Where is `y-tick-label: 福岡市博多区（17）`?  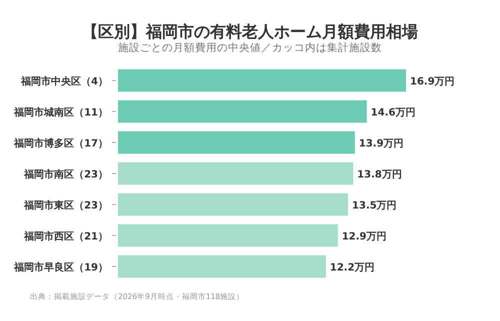
y-tick-label: 福岡市博多区（17） is located at coordinates (60, 144).